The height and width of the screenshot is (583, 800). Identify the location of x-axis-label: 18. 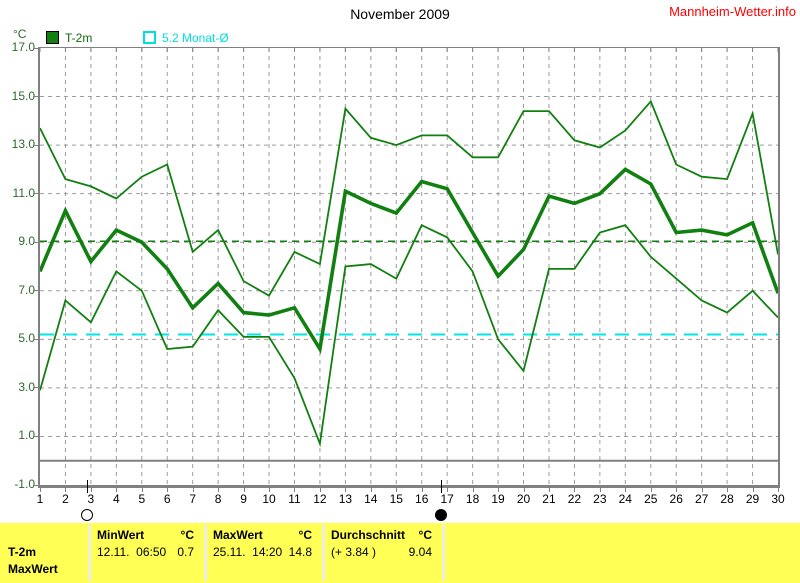
(472, 499).